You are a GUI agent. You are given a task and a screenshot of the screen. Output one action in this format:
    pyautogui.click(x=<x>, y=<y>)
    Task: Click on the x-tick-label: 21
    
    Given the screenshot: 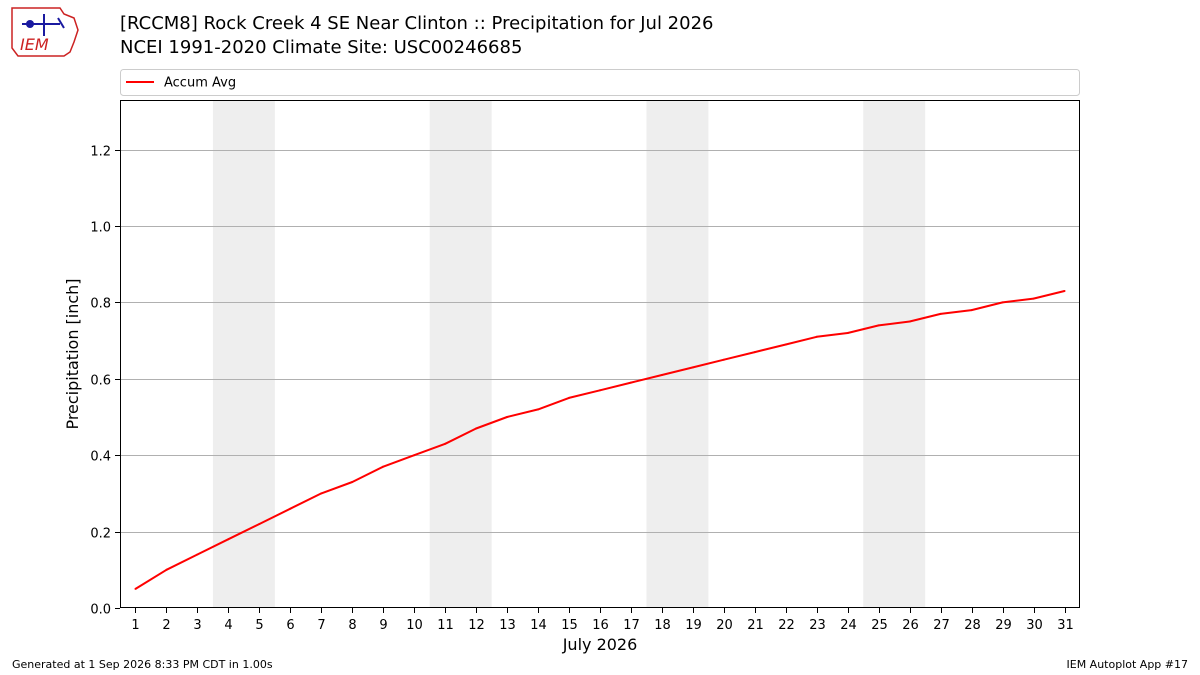 What is the action you would take?
    pyautogui.click(x=755, y=625)
    